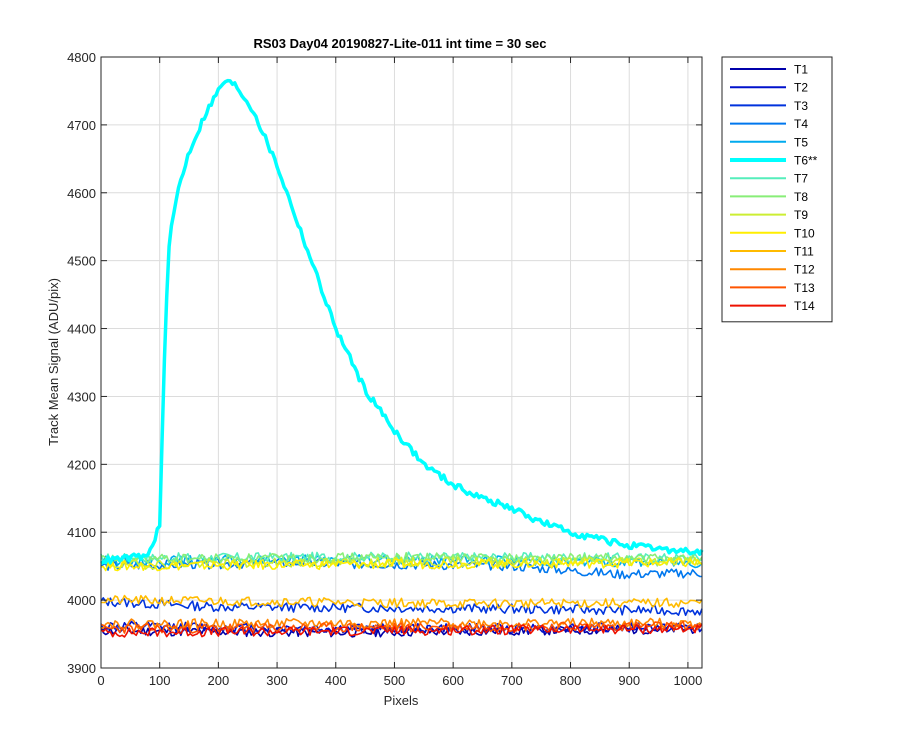  What do you see at coordinates (100, 680) in the screenshot?
I see `x-tick-label: 0` at bounding box center [100, 680].